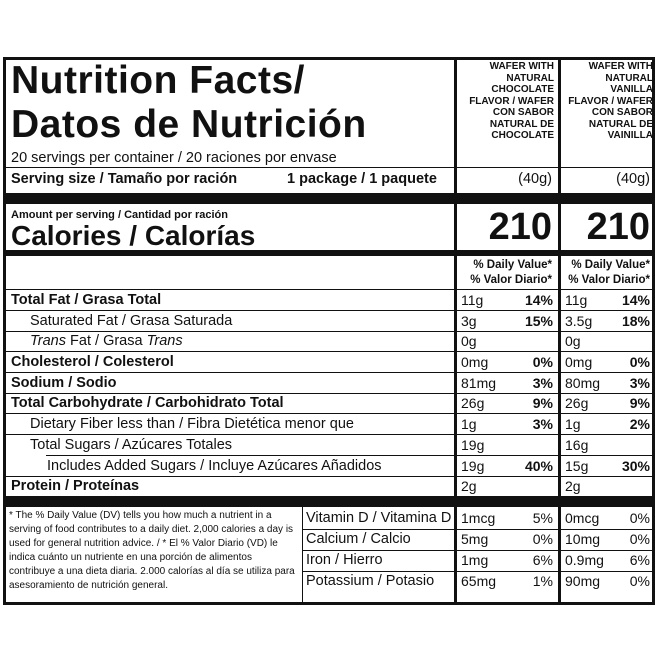 This screenshot has width=660, height=660. What do you see at coordinates (639, 560) in the screenshot?
I see `dv-iron-vanilla: 6%` at bounding box center [639, 560].